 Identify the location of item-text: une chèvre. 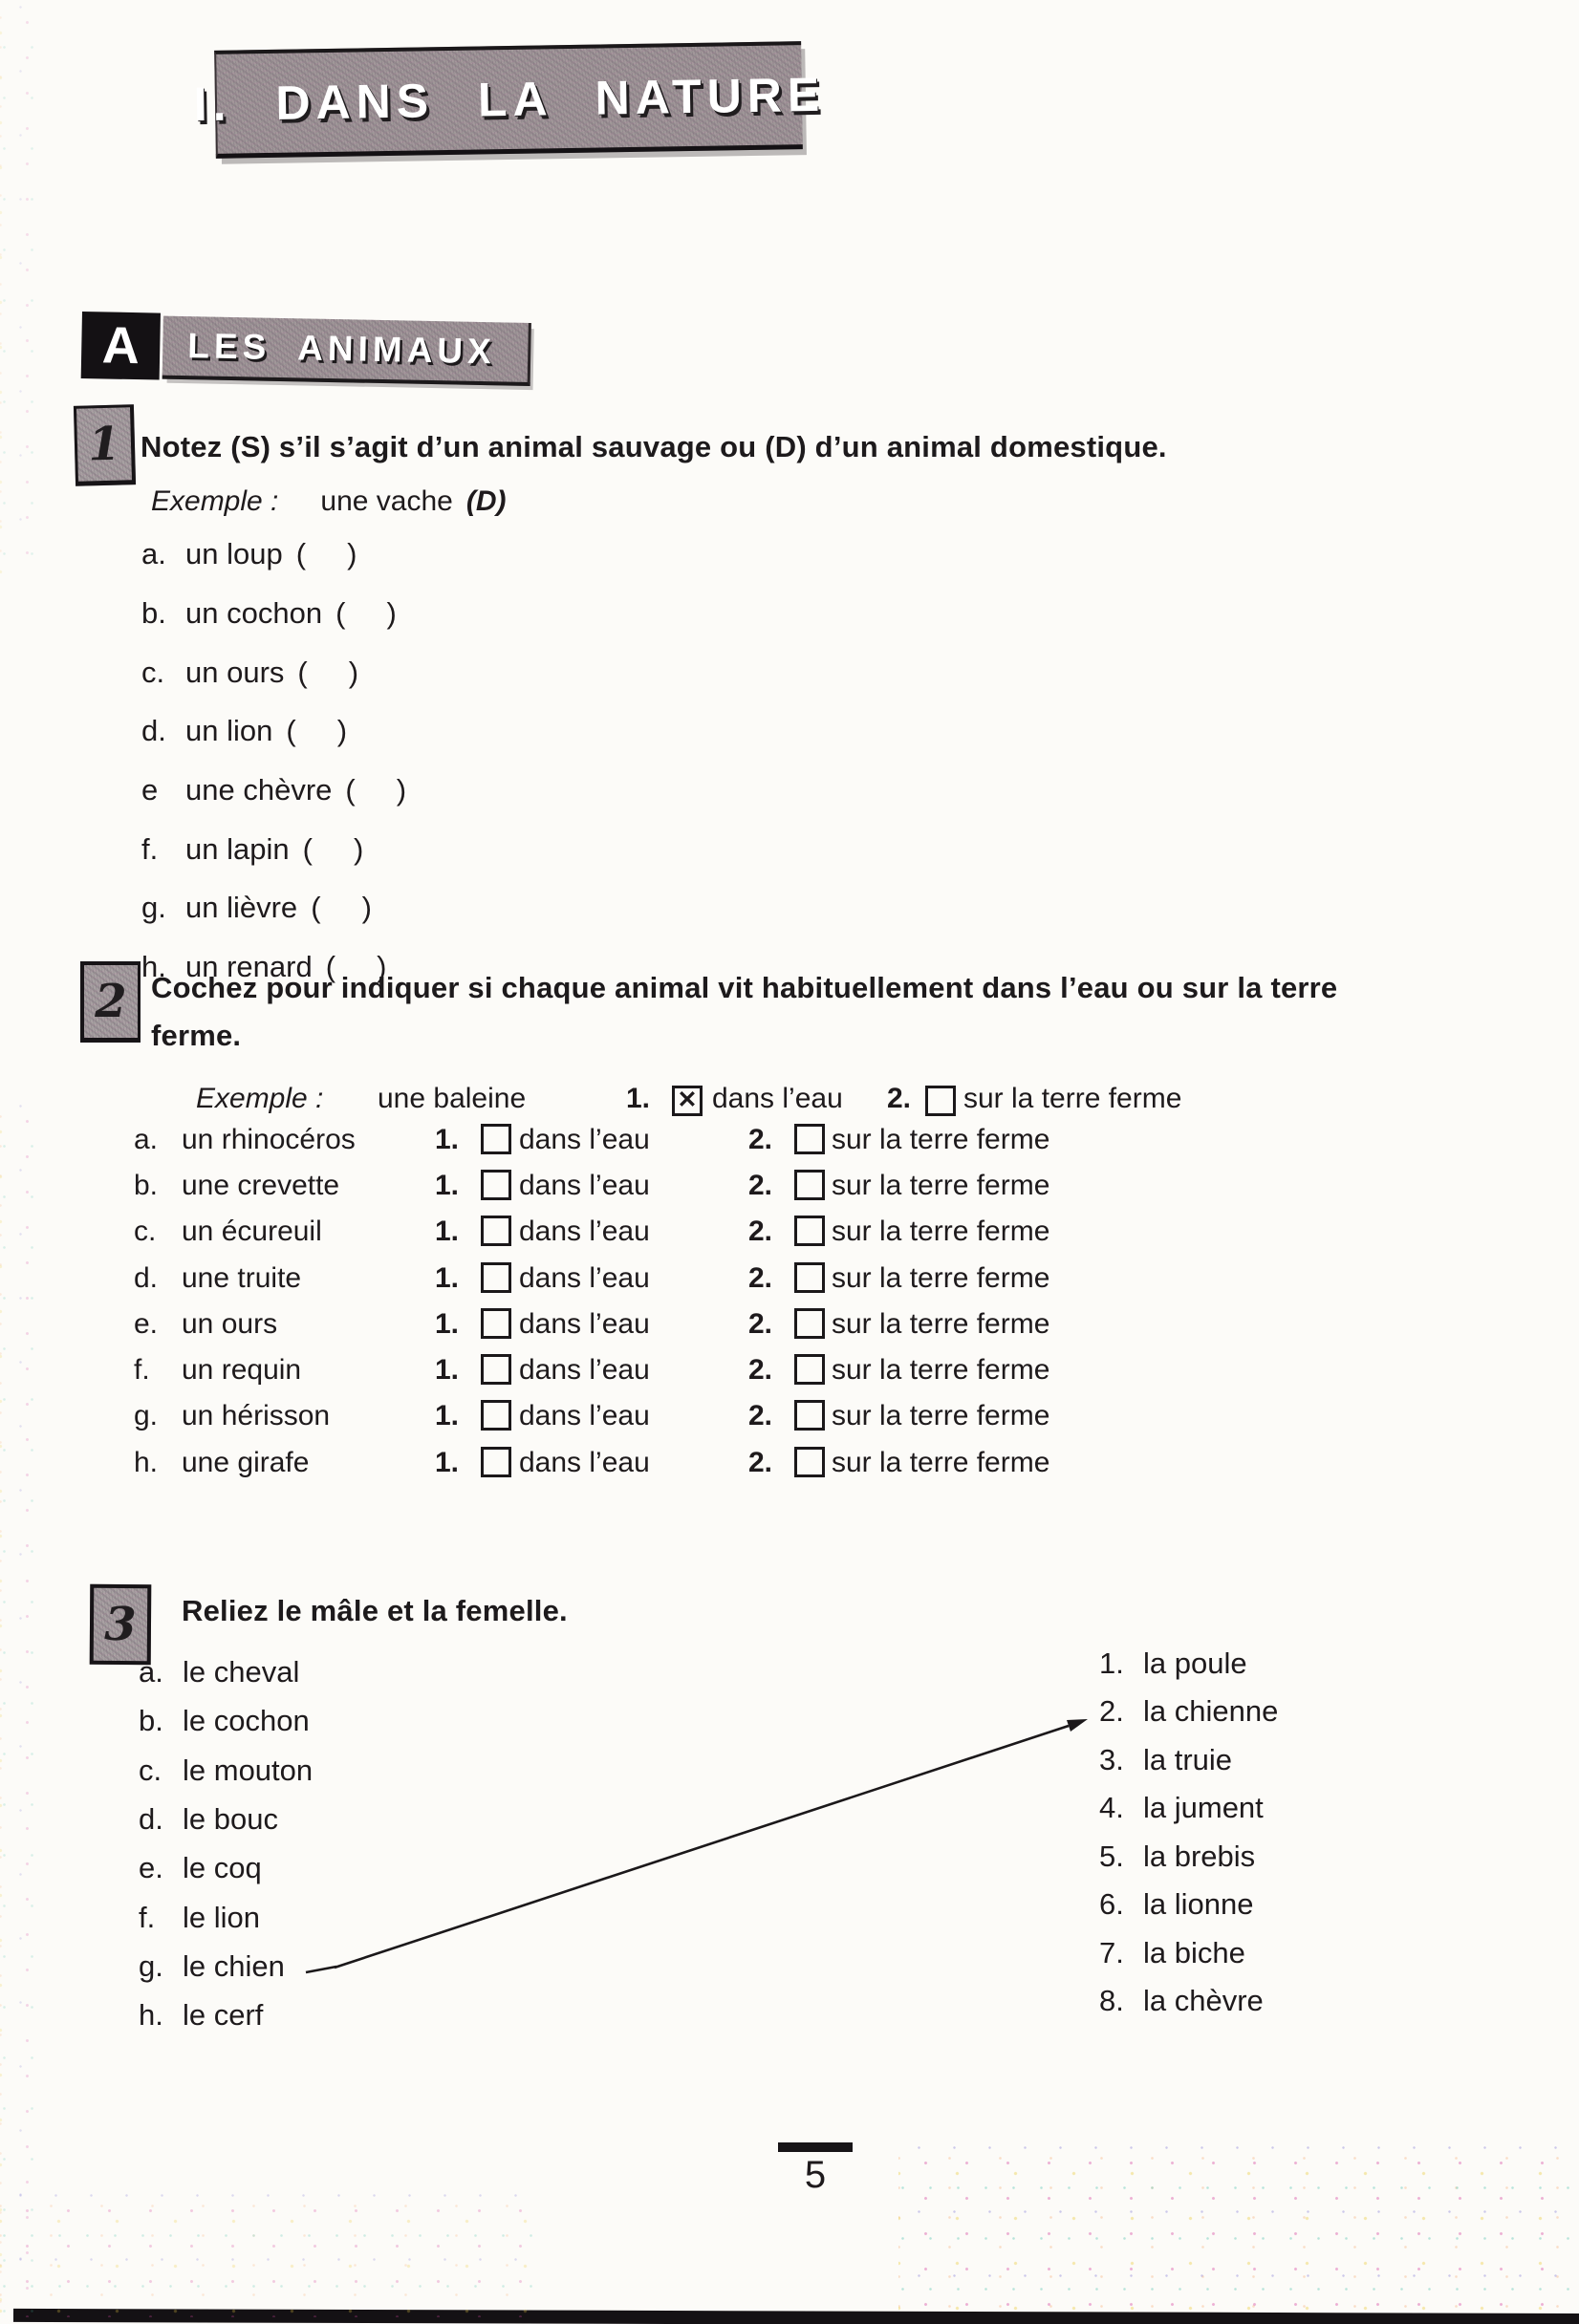
(259, 790).